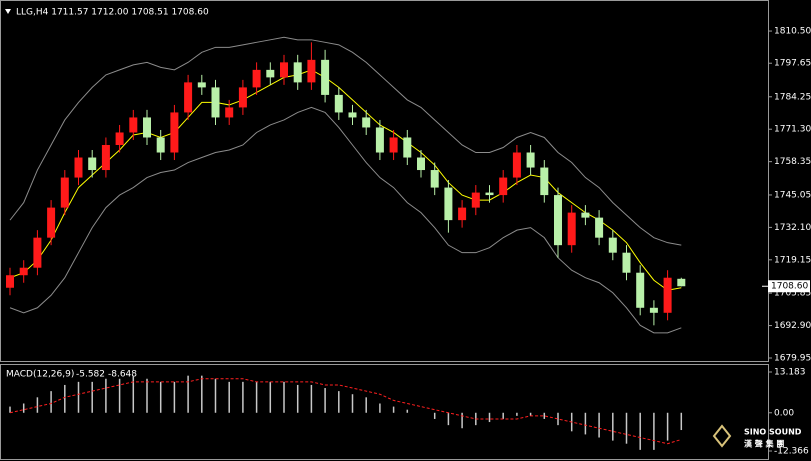 This screenshot has height=461, width=811. Describe the element at coordinates (773, 432) in the screenshot. I see `logo-name: SINO SOUND` at that location.